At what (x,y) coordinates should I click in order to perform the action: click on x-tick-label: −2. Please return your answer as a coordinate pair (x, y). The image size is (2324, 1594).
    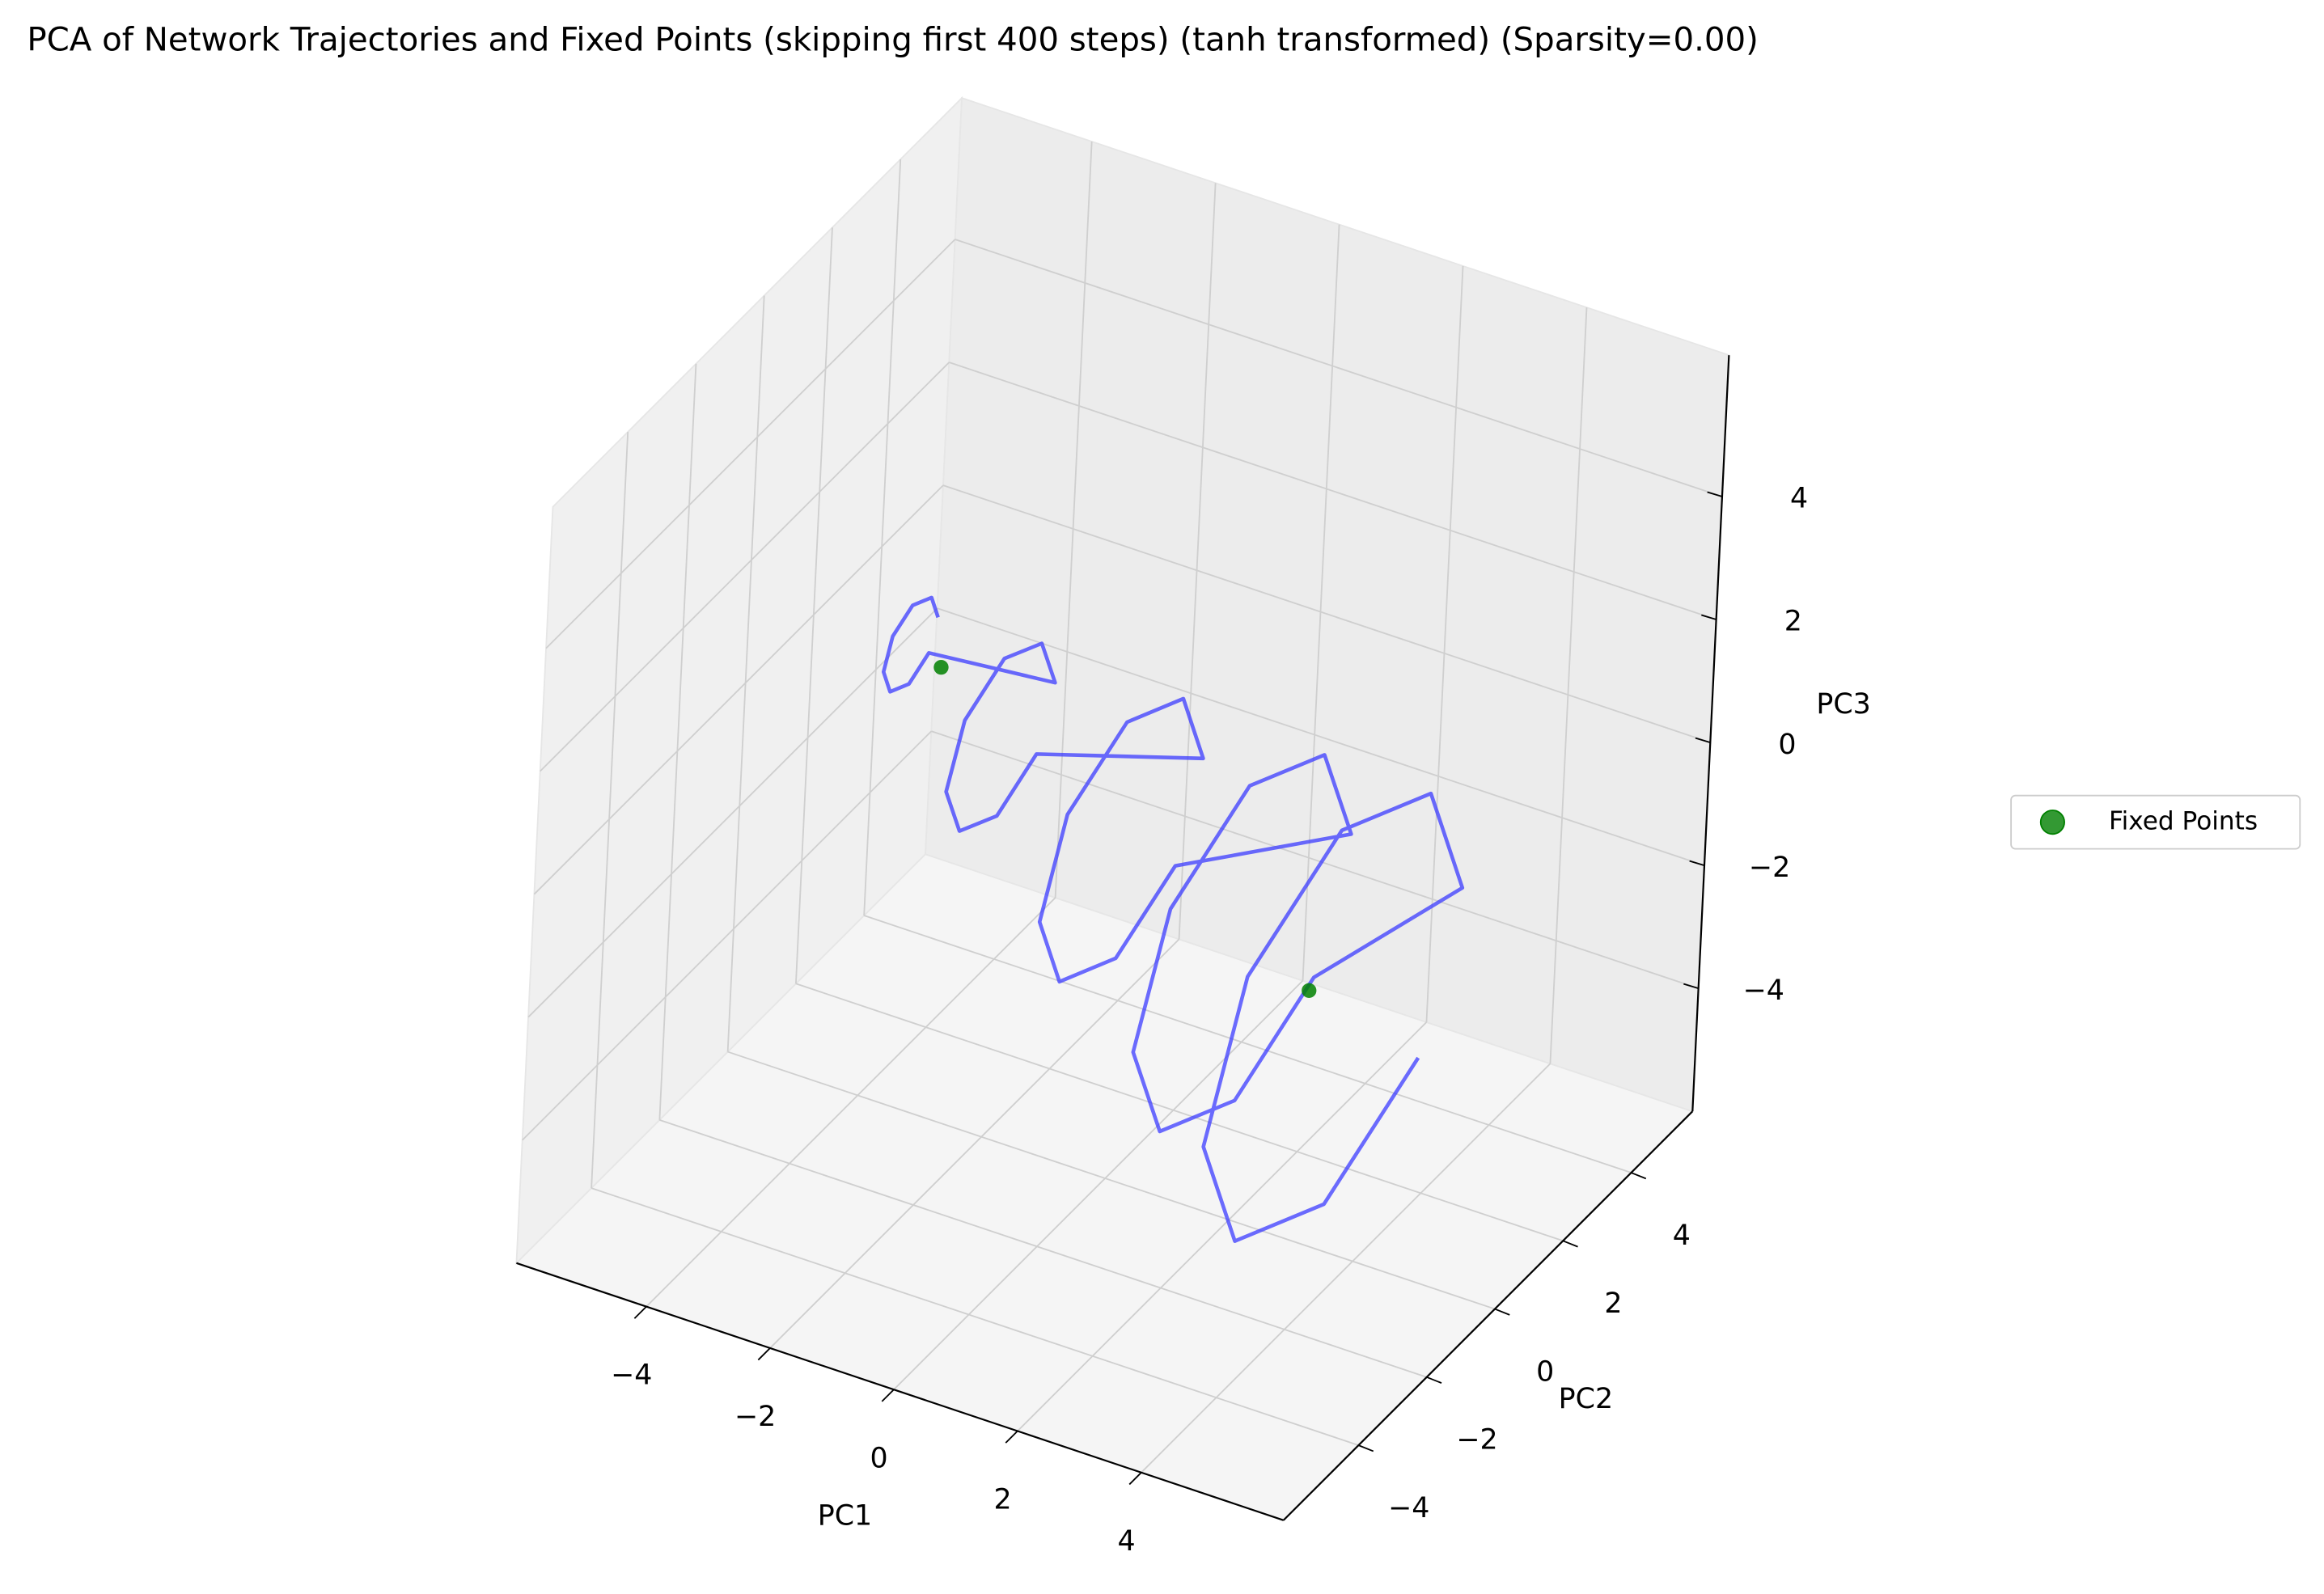
    Looking at the image, I should click on (755, 1417).